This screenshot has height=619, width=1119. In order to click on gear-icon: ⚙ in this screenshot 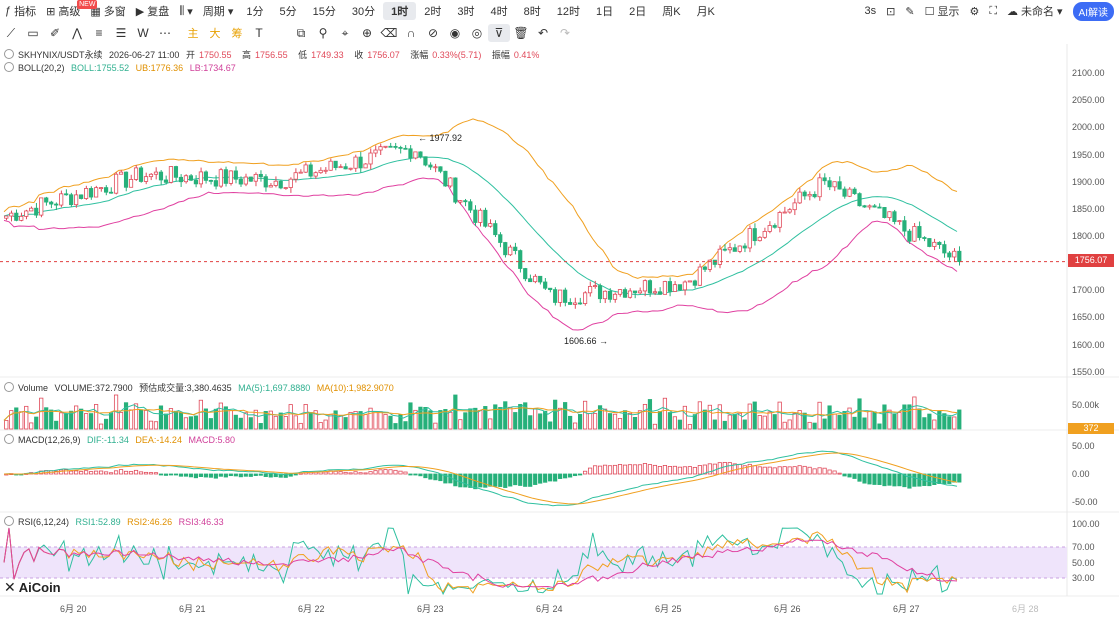, I will do `click(974, 11)`.